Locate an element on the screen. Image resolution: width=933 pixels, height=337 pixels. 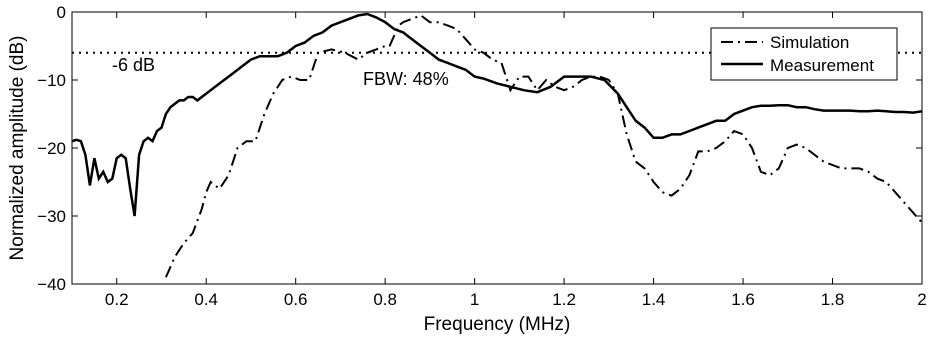
x-tick-label: 0.2 is located at coordinates (117, 299).